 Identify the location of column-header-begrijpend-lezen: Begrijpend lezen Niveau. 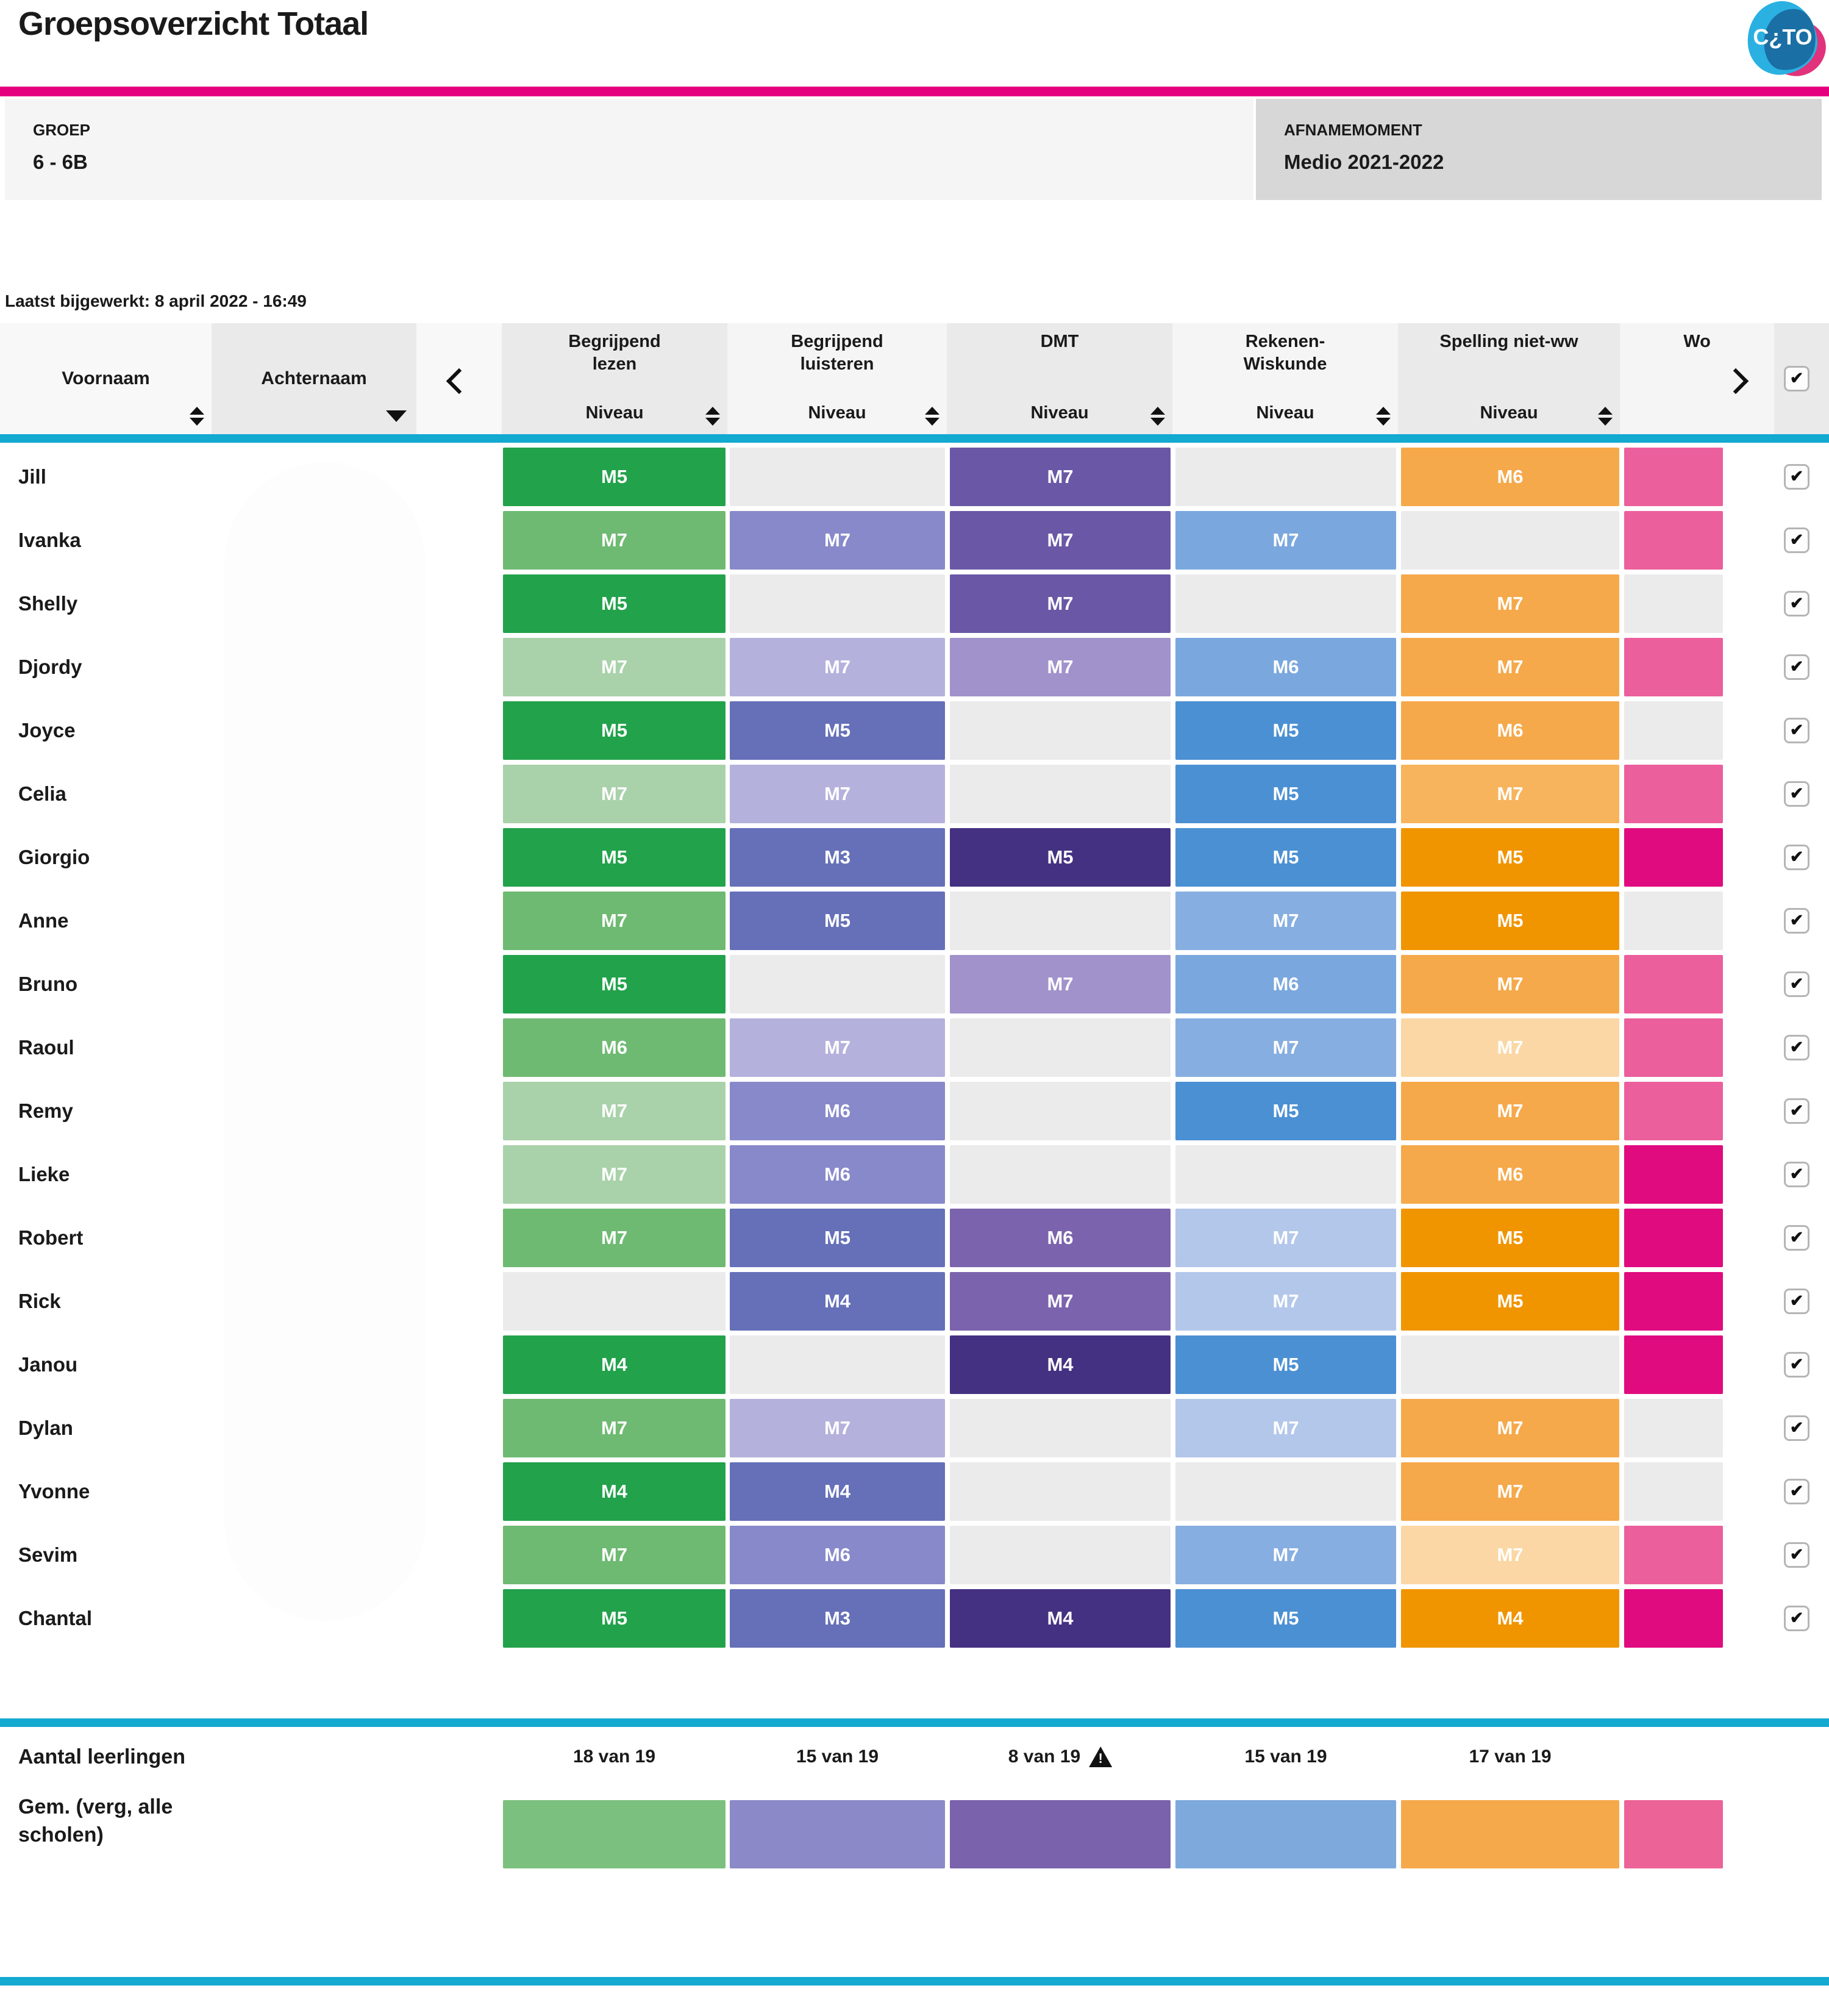
(615, 378).